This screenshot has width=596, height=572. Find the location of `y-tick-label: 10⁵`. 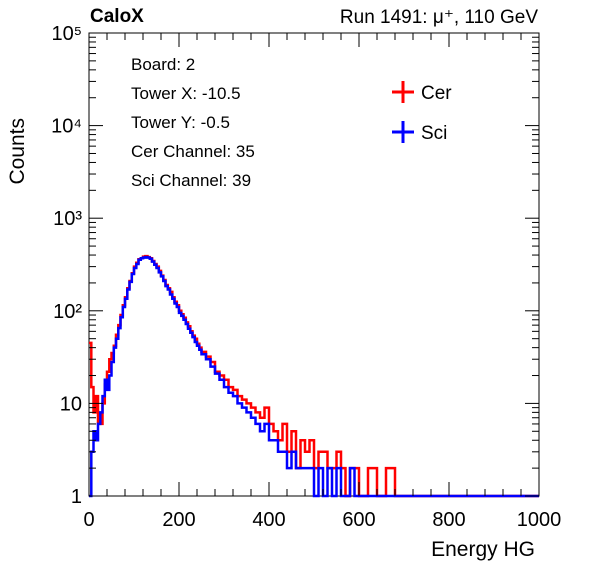

y-tick-label: 10⁵ is located at coordinates (66, 34).